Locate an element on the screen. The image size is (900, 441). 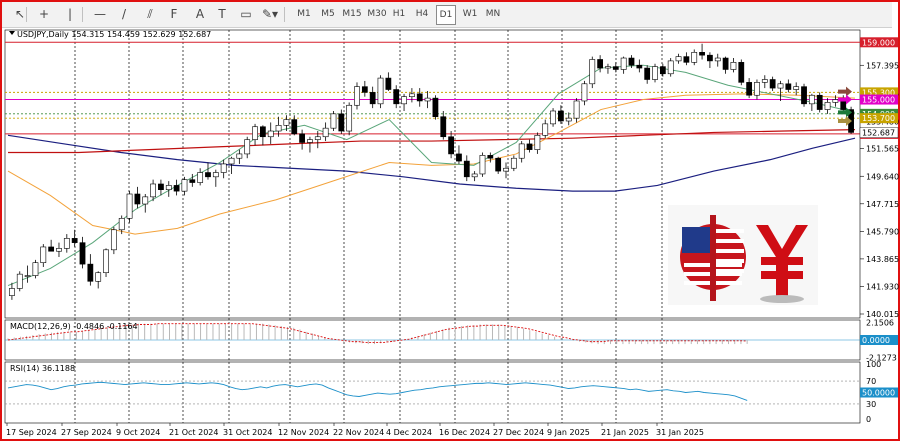
shapes-menu-icon: ✎▾ is located at coordinates (270, 14).